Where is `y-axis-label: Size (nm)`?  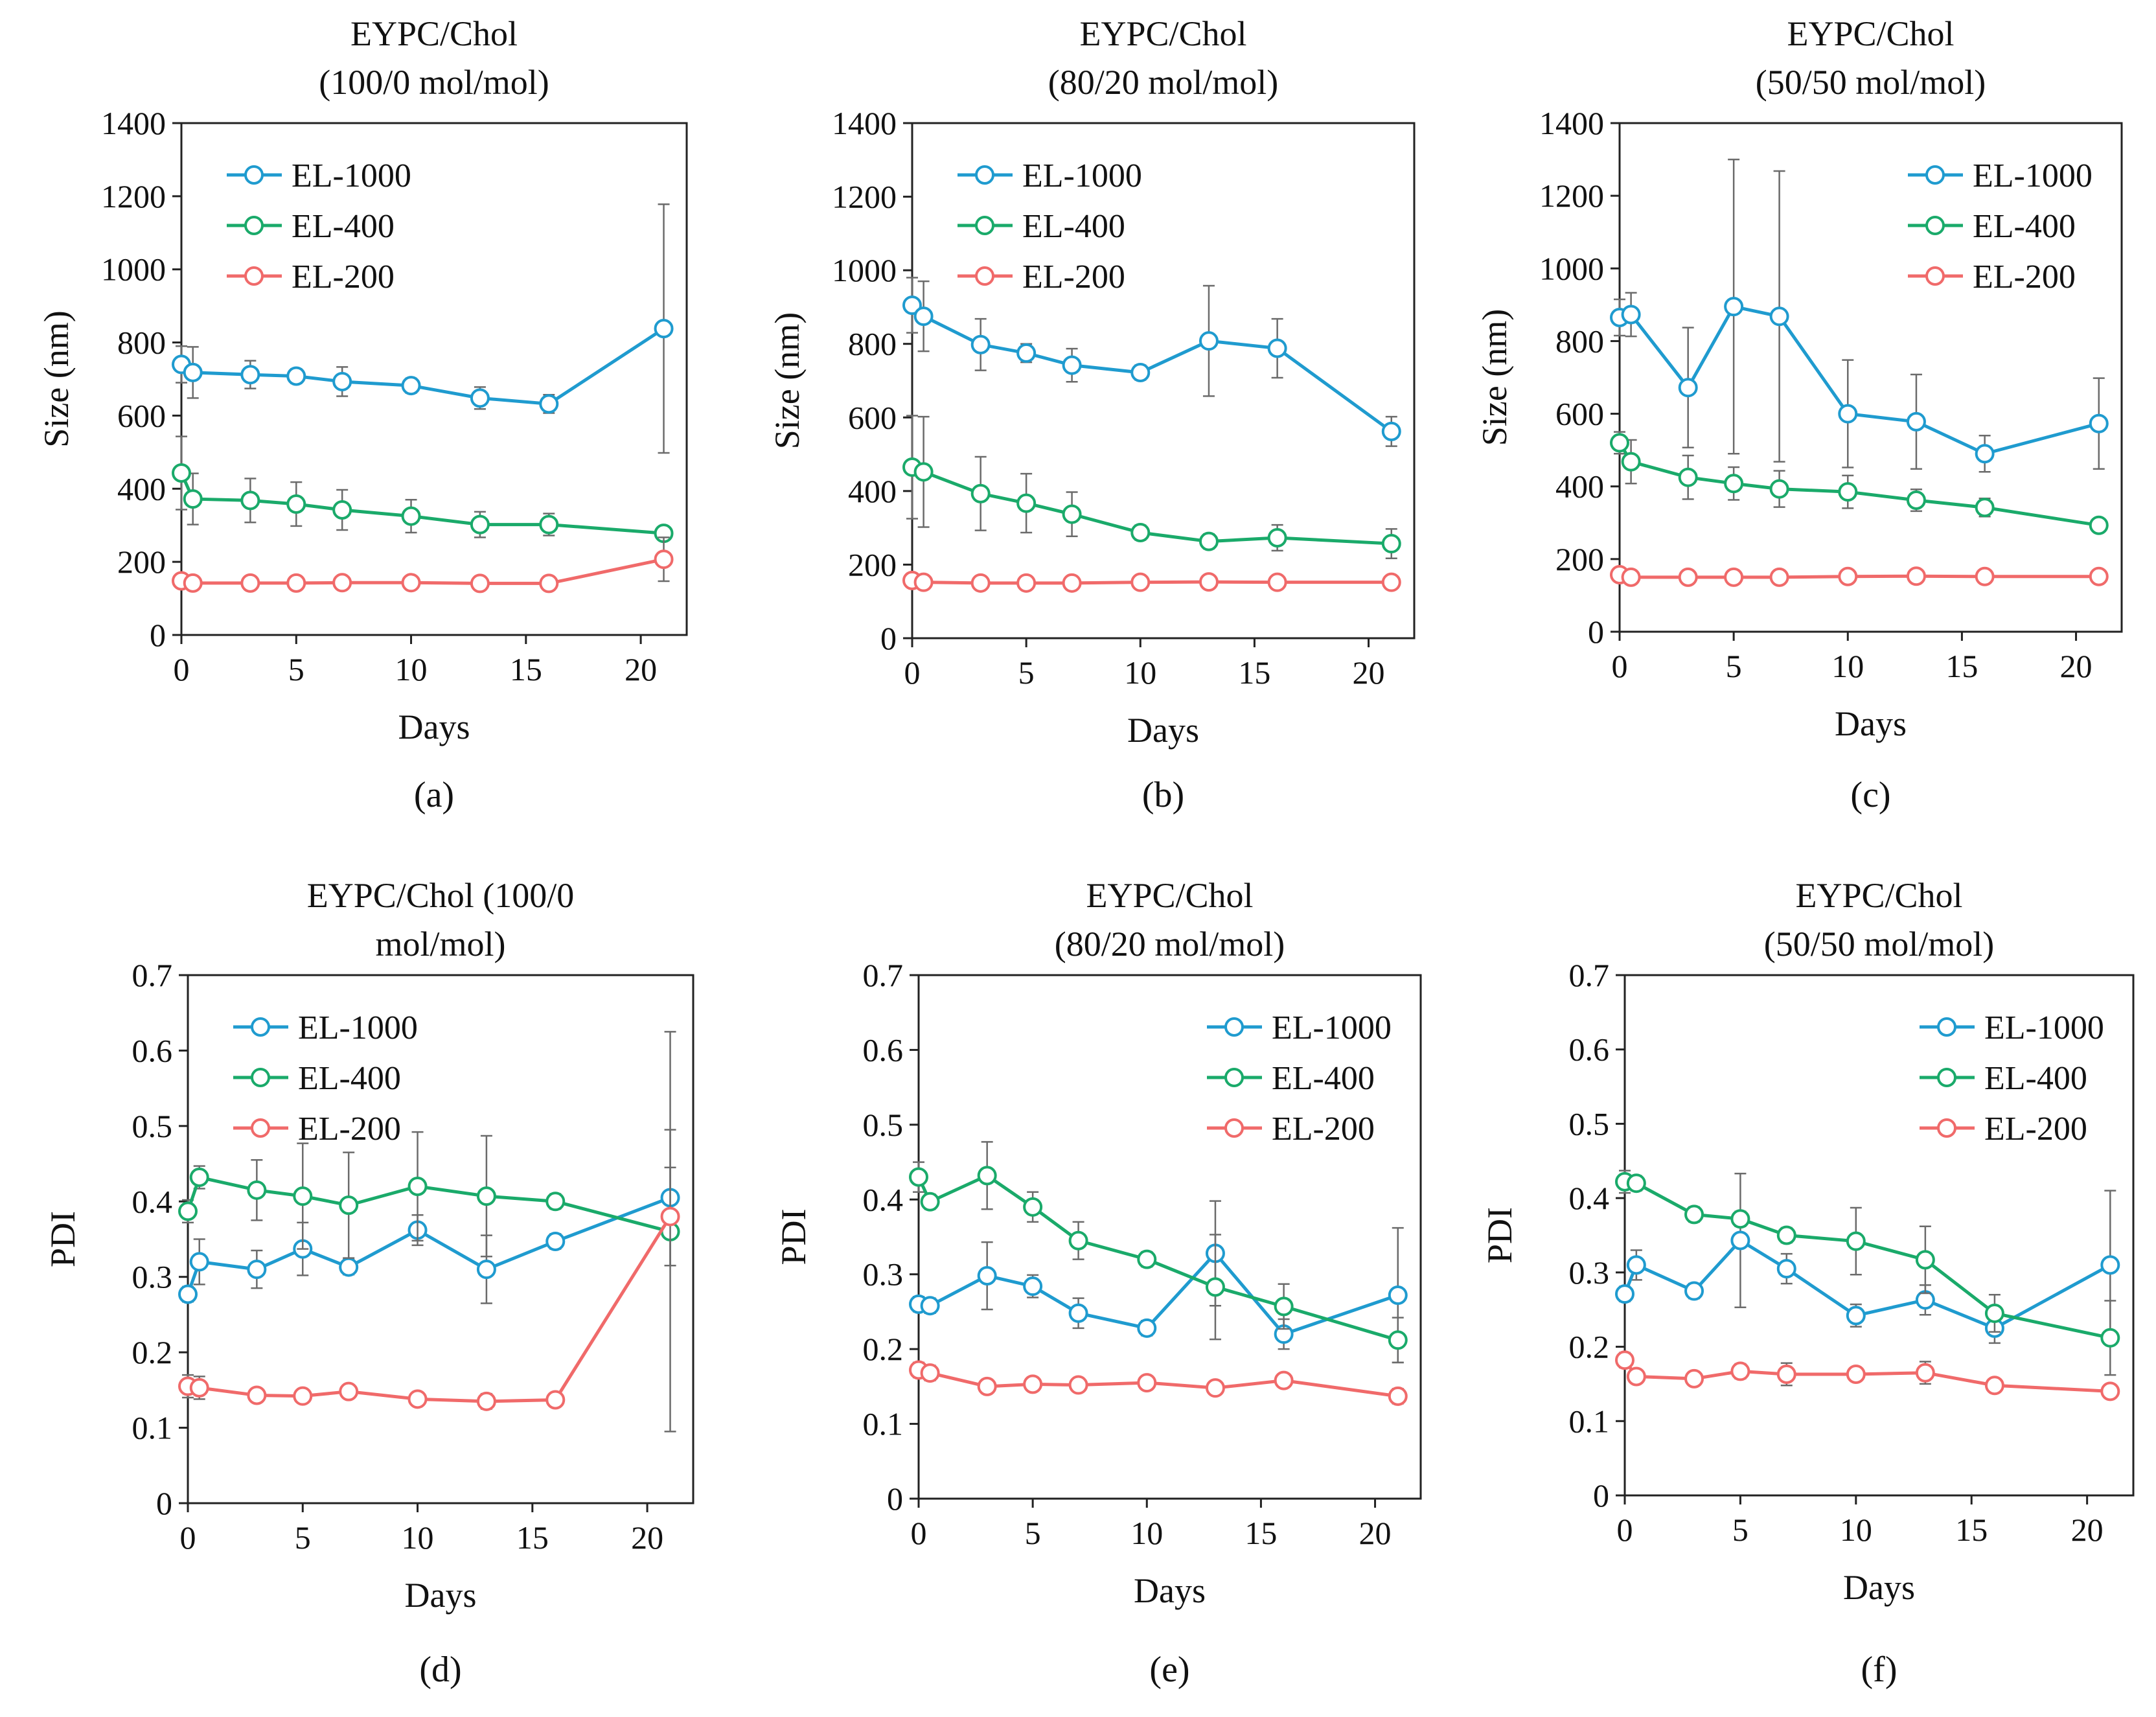 y-axis-label: Size (nm) is located at coordinates (787, 380).